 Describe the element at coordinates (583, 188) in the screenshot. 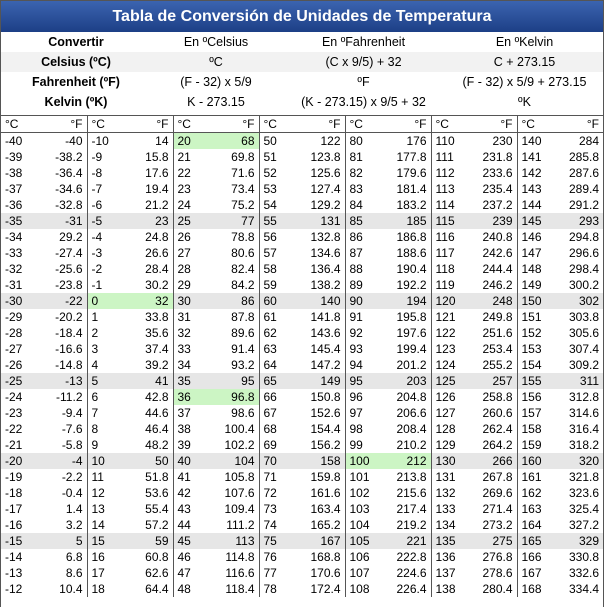

I see `fahrenheit-cell: 289.4` at that location.